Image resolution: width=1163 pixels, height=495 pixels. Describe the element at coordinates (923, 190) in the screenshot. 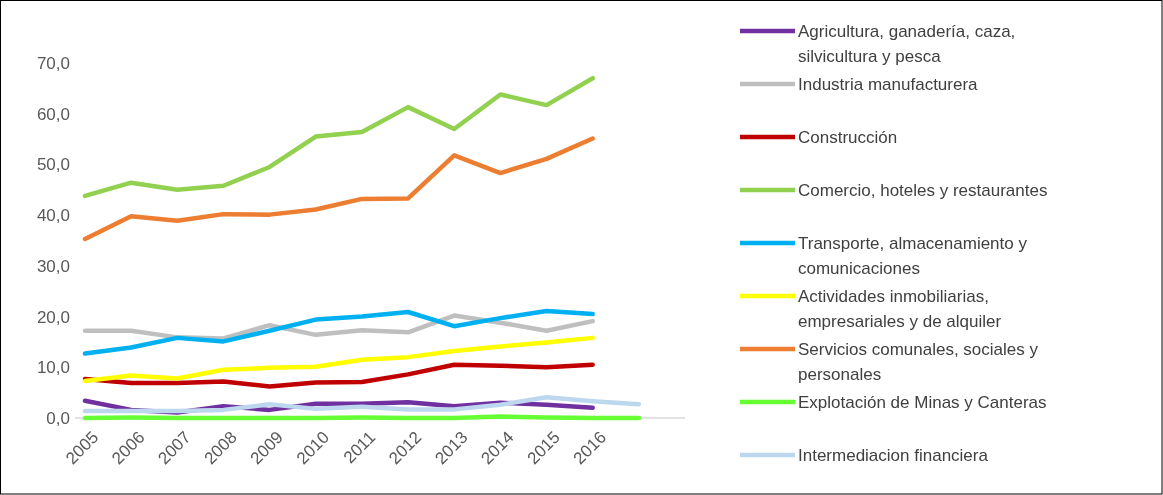

I see `legend-label: Comercio, hoteles y restaurantes` at that location.